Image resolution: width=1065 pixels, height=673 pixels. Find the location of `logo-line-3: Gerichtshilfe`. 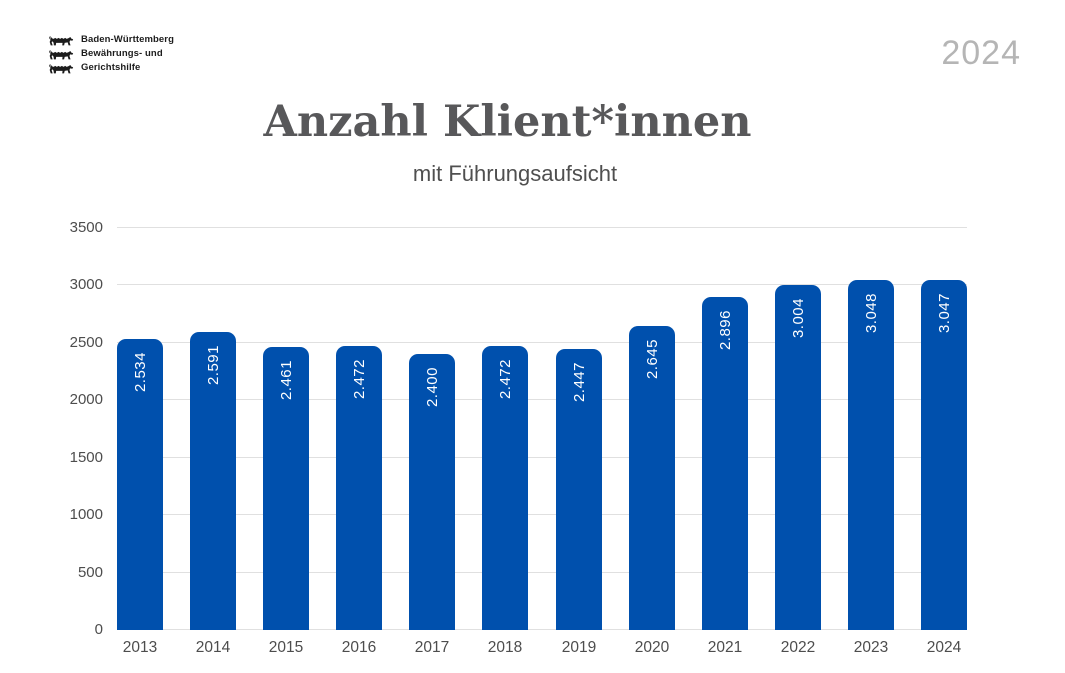

logo-line-3: Gerichtshilfe is located at coordinates (111, 67).